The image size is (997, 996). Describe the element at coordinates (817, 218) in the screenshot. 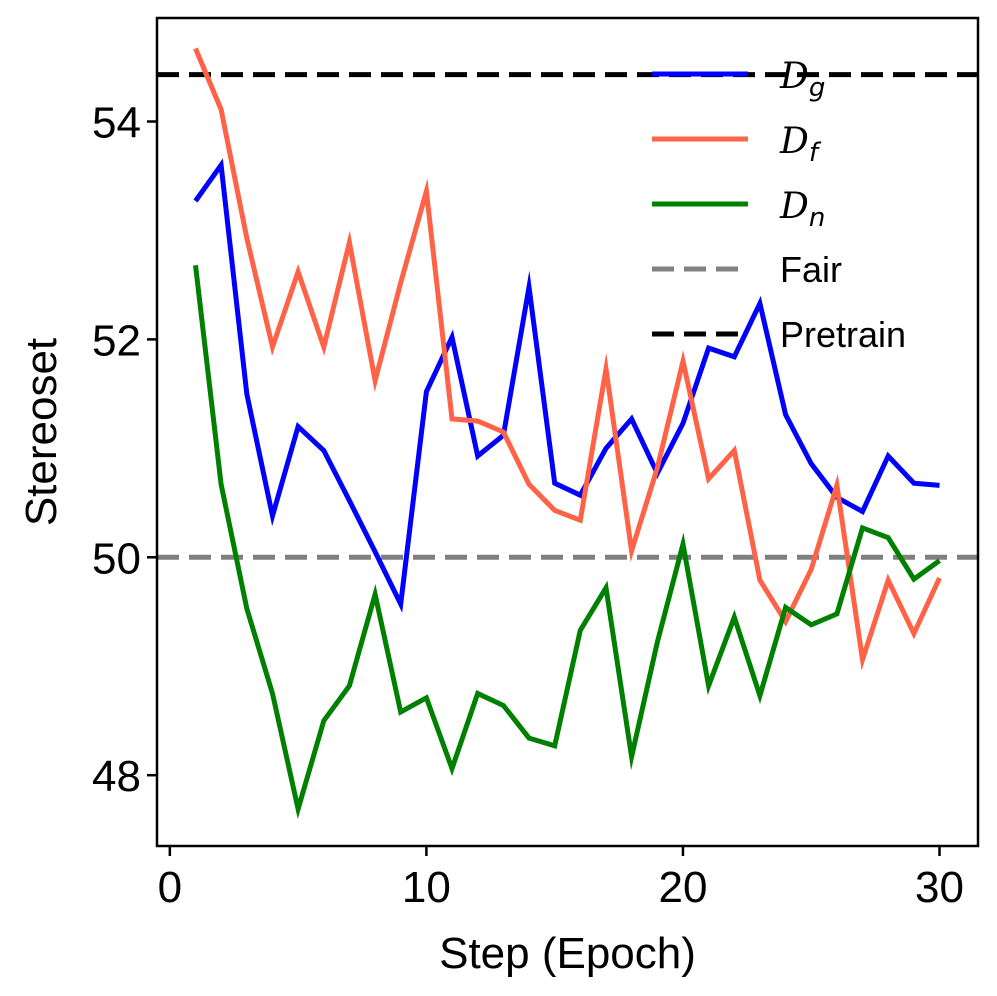

I see `legend-label-subscript: n` at that location.